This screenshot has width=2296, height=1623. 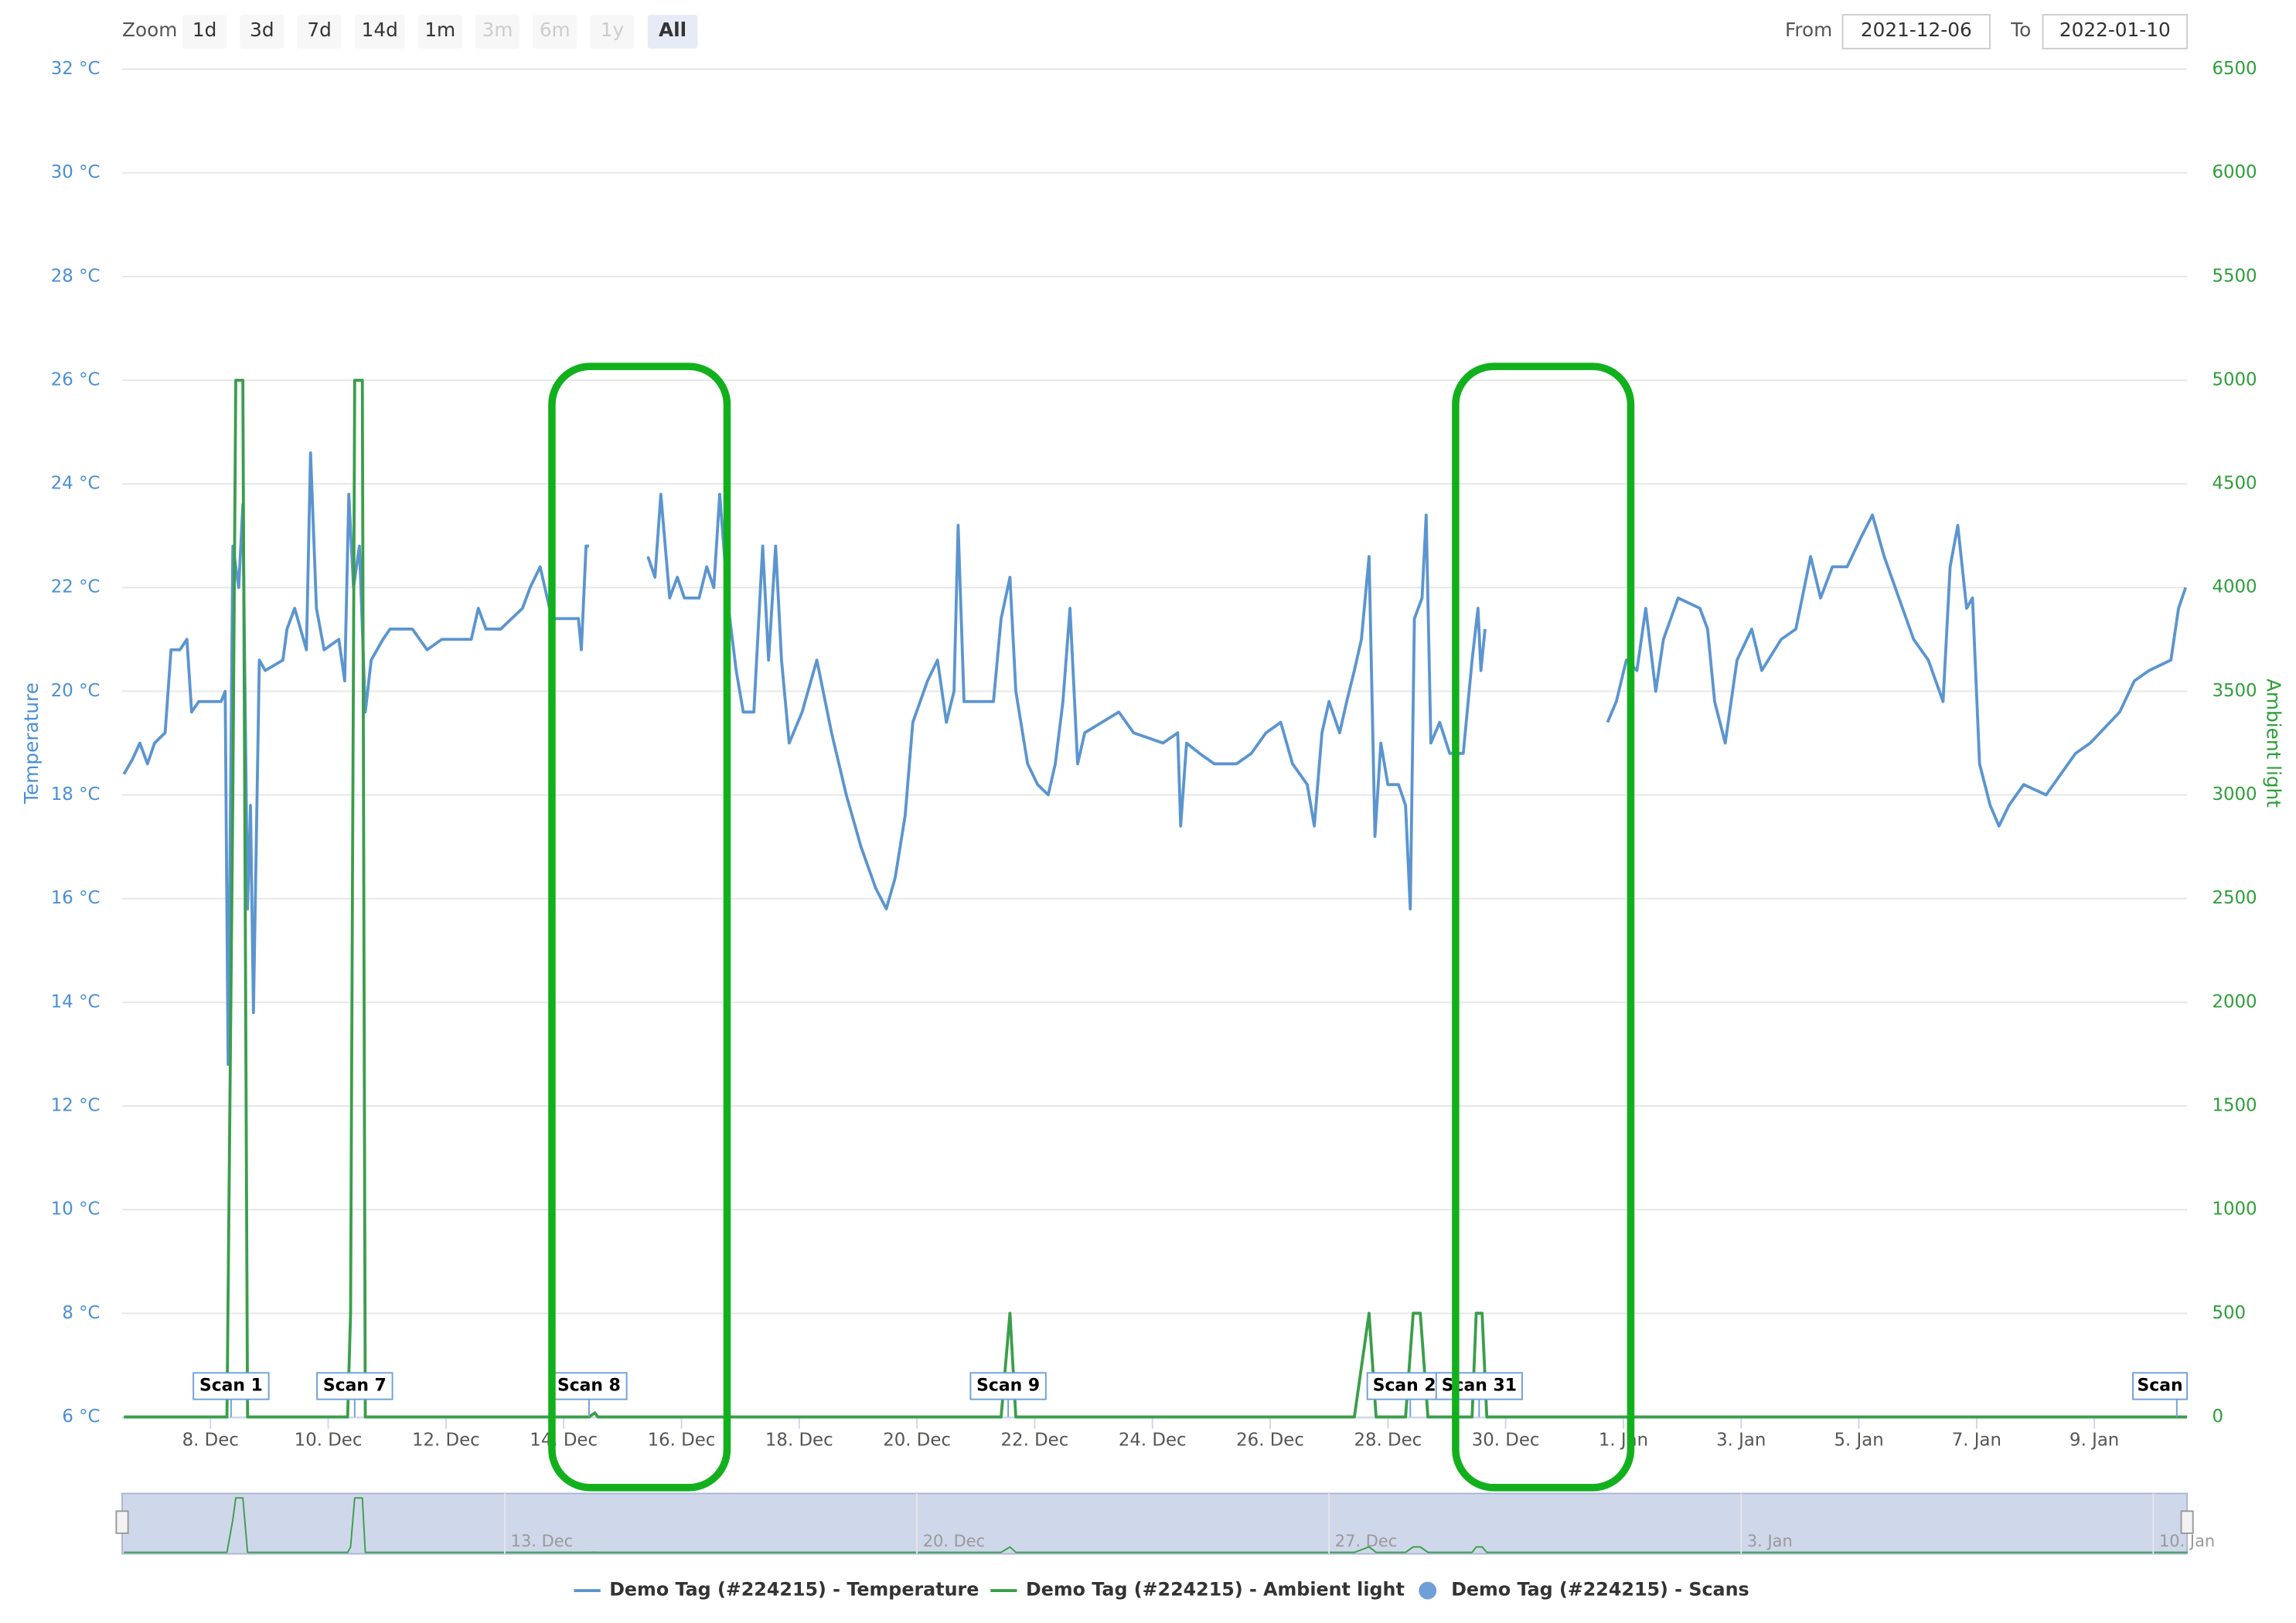 I want to click on scan-flag-label: Scan 7, so click(x=355, y=1385).